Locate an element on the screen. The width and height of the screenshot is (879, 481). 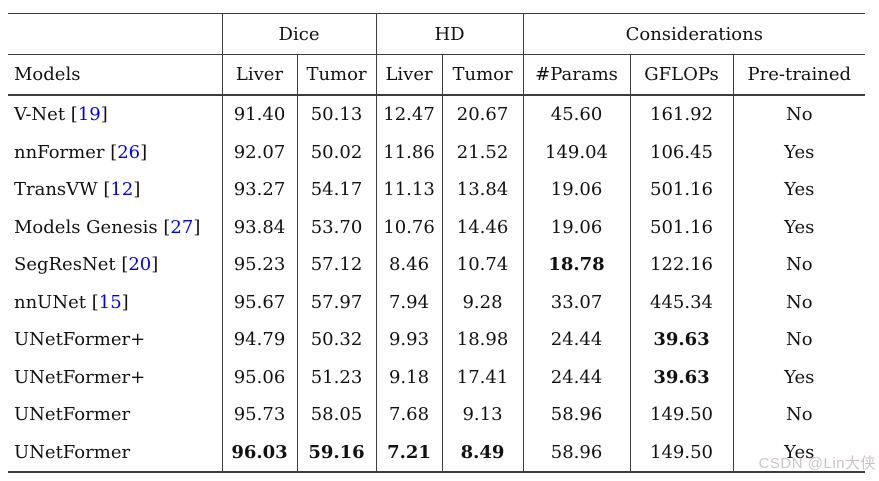
value-cell: 10.76 is located at coordinates (409, 227).